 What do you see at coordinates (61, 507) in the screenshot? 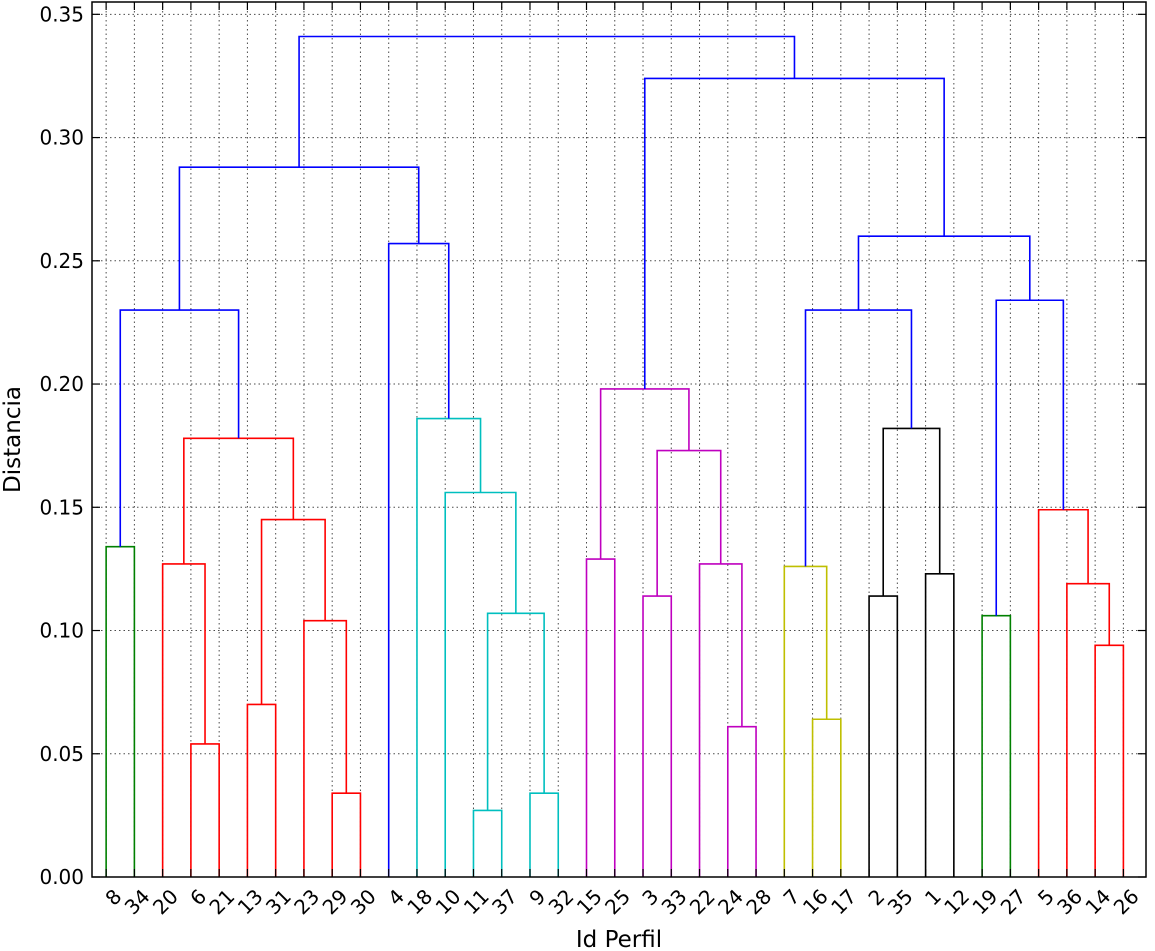
I see `y-tick-label: 0.15` at bounding box center [61, 507].